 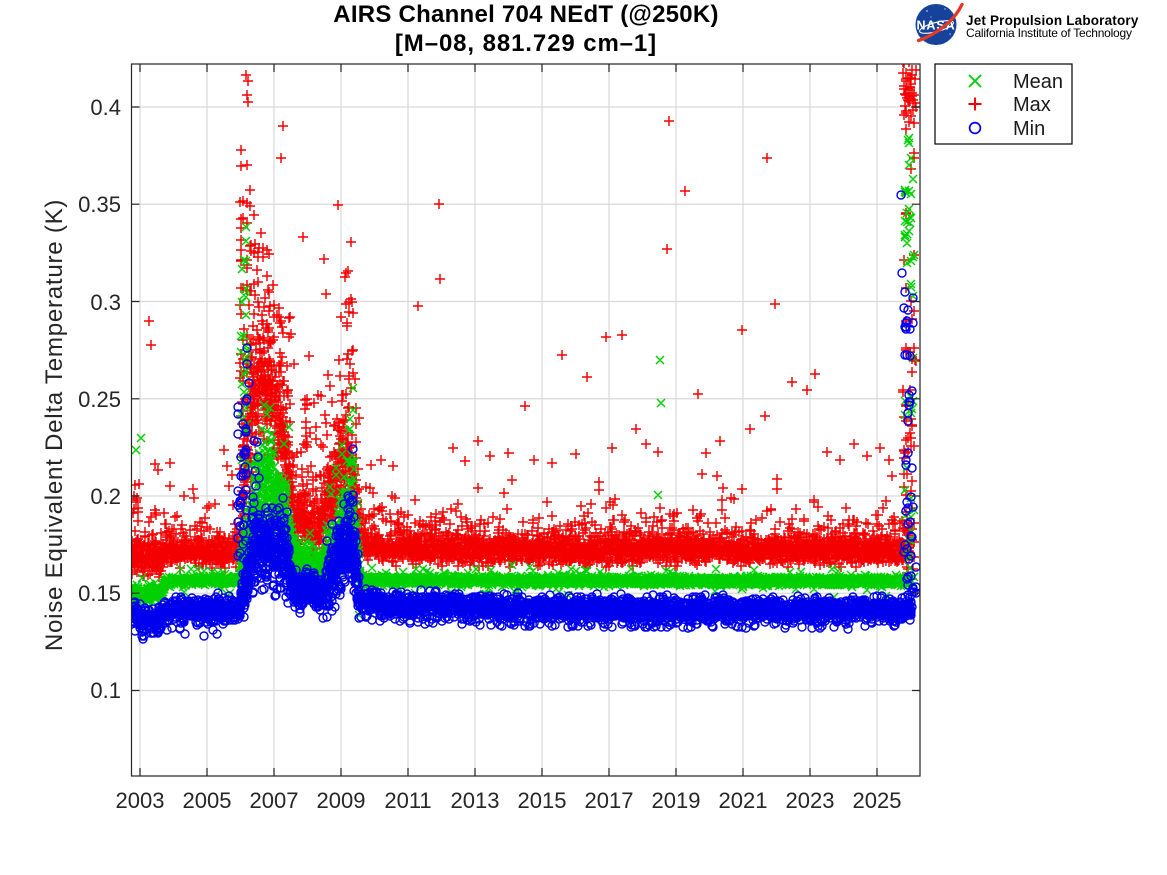 I want to click on svg-text: 0.25, so click(x=99, y=399).